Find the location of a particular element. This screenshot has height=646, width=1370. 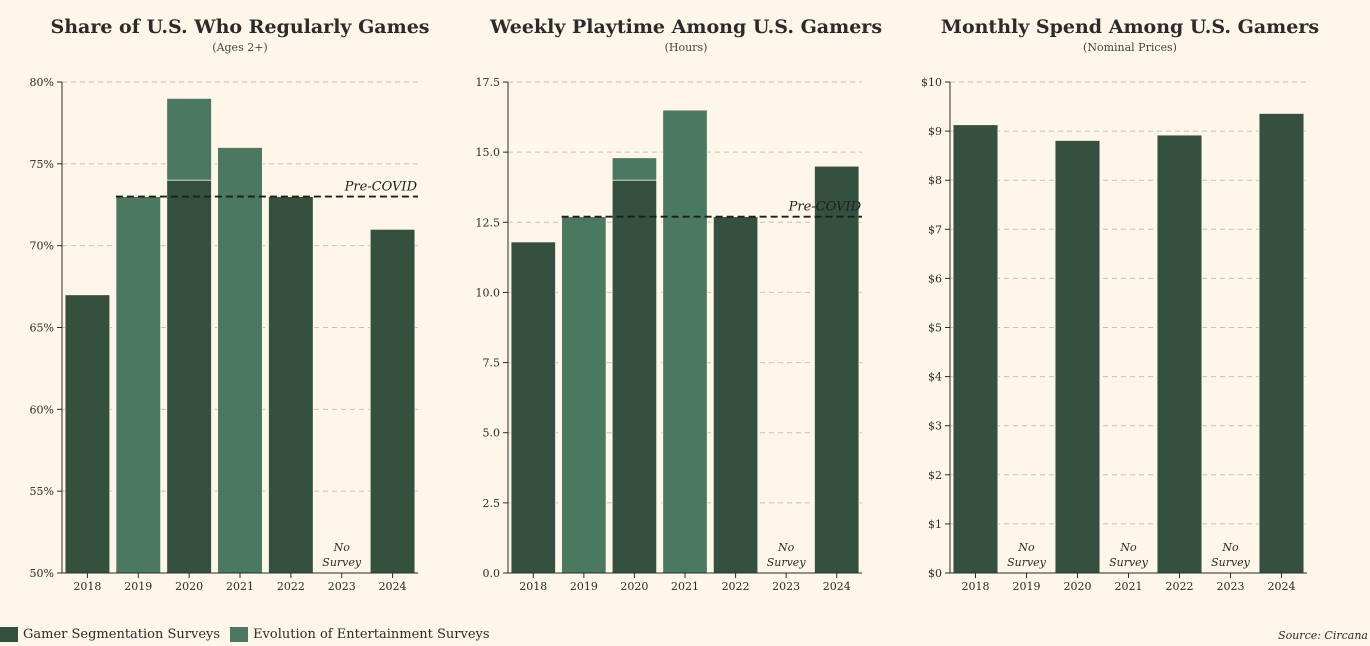

y-tick-label: 55% is located at coordinates (42, 491).